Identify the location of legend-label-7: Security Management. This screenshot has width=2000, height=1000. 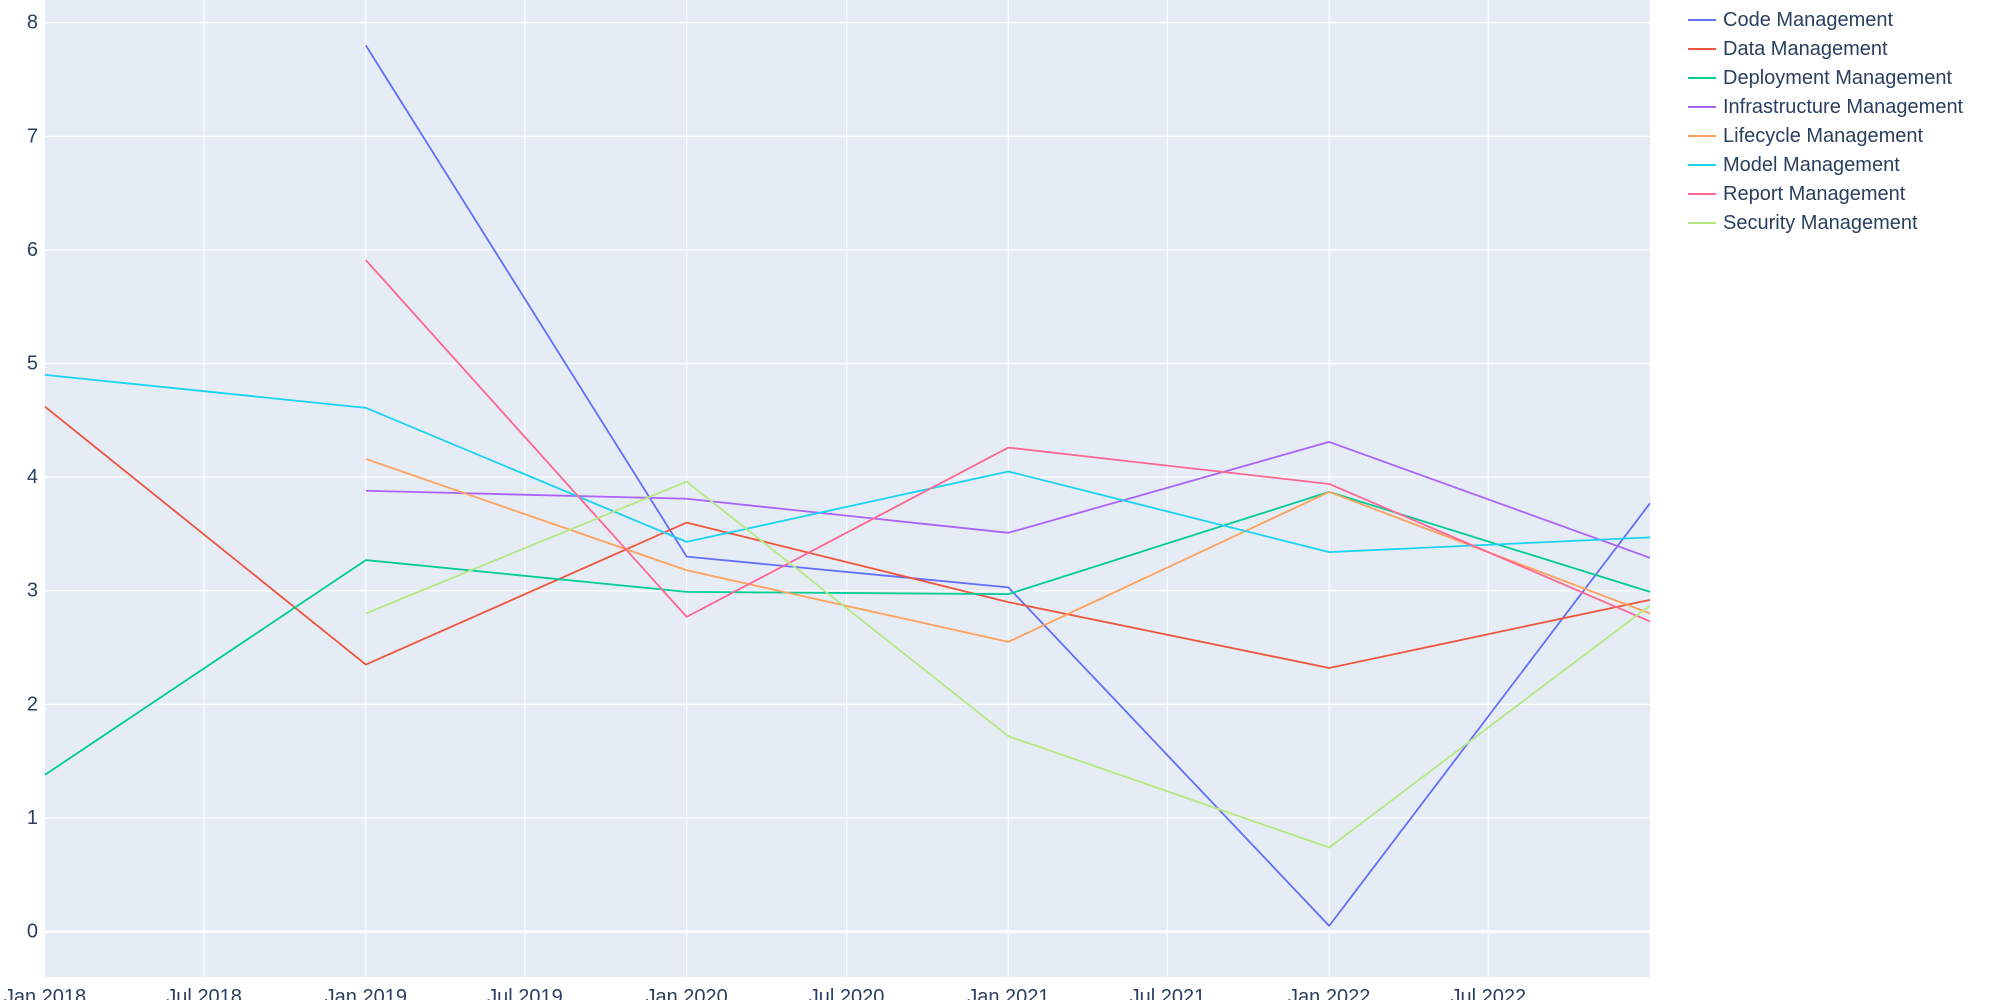
(1820, 223).